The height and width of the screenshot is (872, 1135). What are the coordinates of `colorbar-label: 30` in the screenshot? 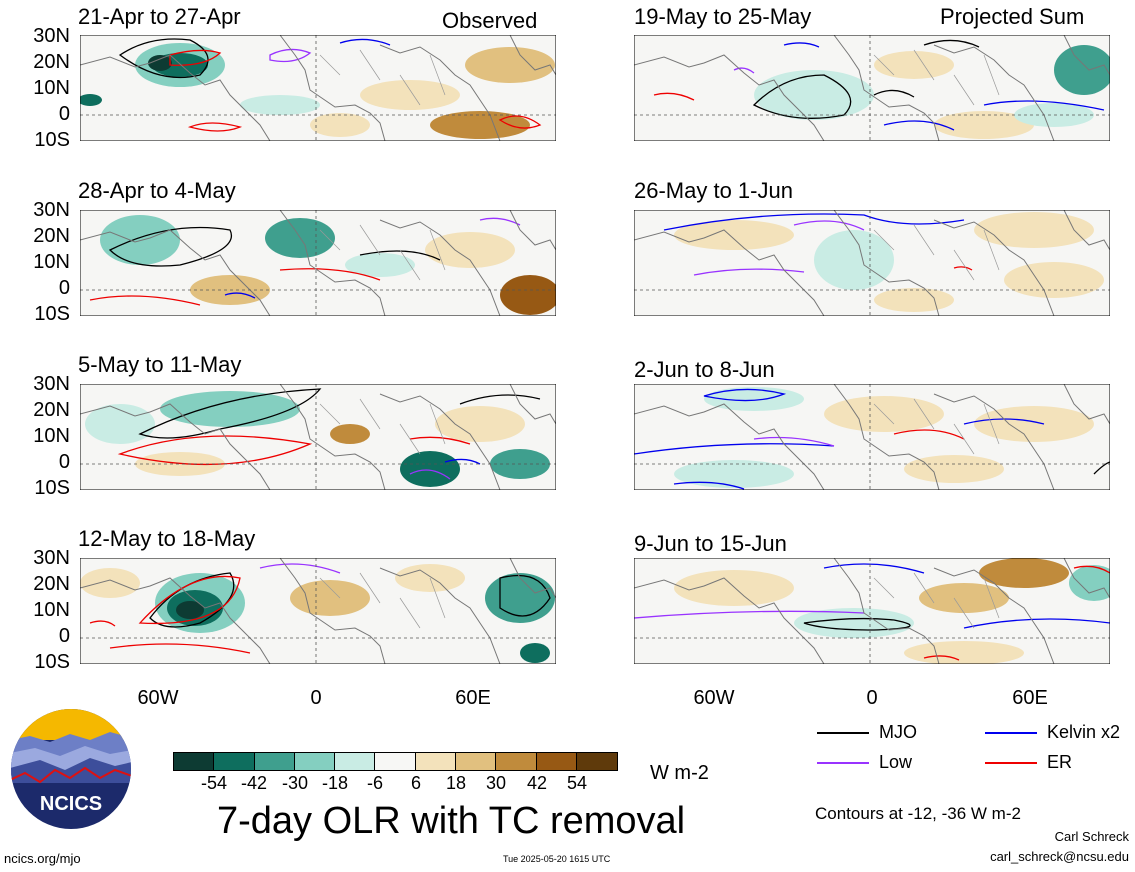 It's located at (496, 783).